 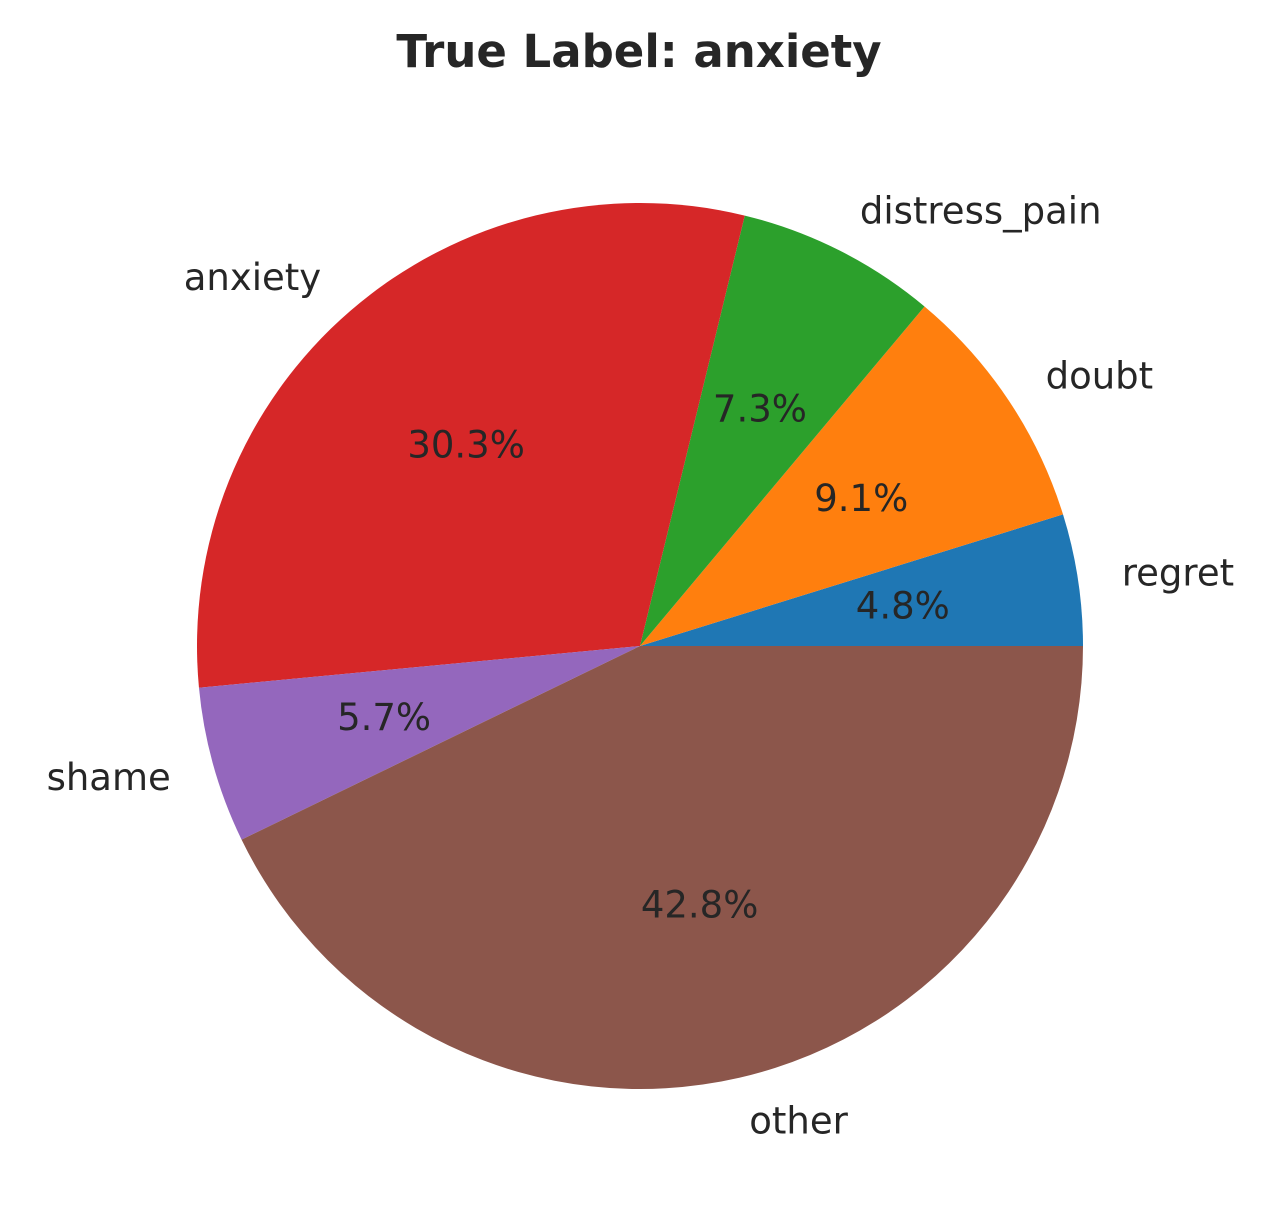 I want to click on slice-label-other: other, so click(x=798, y=1120).